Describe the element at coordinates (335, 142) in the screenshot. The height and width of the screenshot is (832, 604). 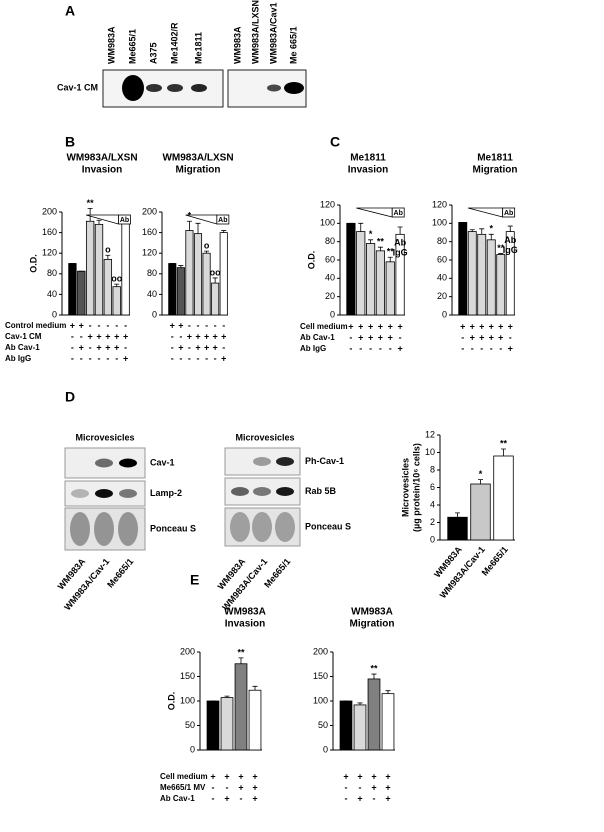
I see `panel-label: C` at that location.